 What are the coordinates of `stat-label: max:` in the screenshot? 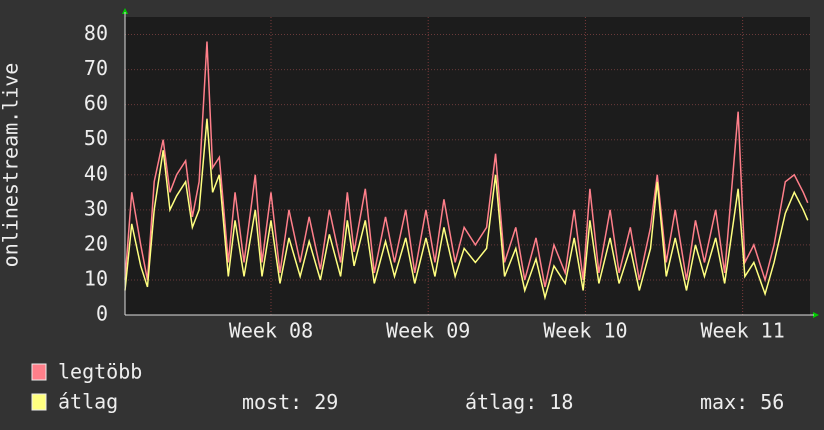 It's located at (724, 402).